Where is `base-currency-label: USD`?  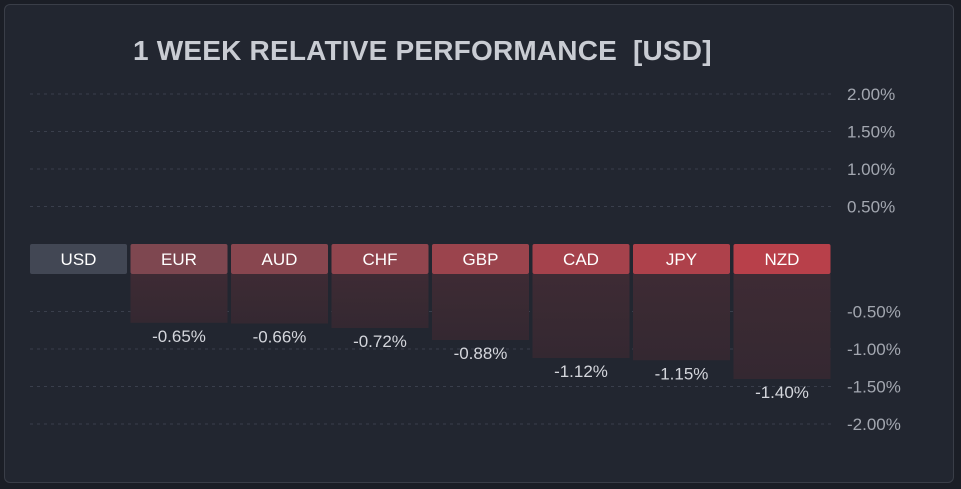 base-currency-label: USD is located at coordinates (79, 259).